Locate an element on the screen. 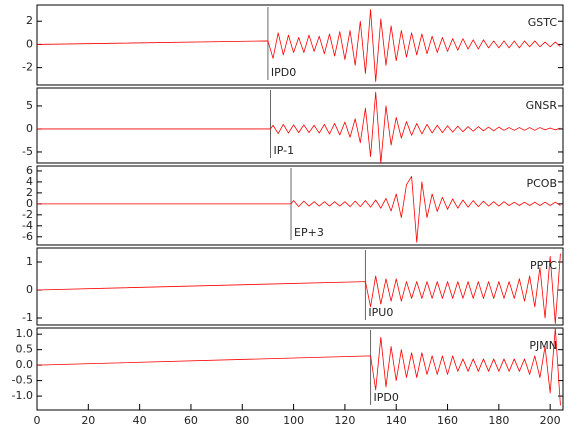  y-tick-label: -5 is located at coordinates (27, 151).